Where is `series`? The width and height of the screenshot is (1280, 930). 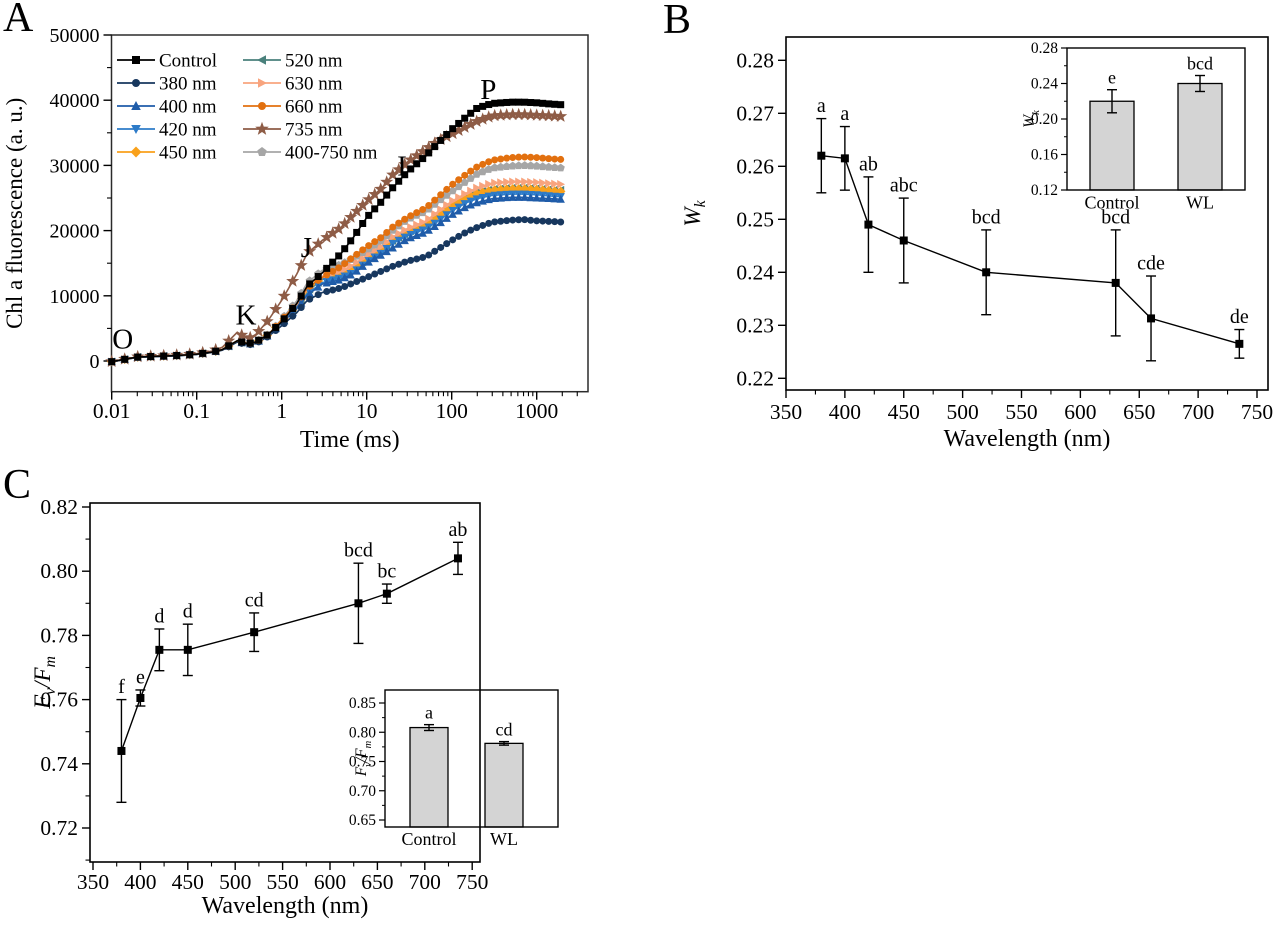
series is located at coordinates (336, 233).